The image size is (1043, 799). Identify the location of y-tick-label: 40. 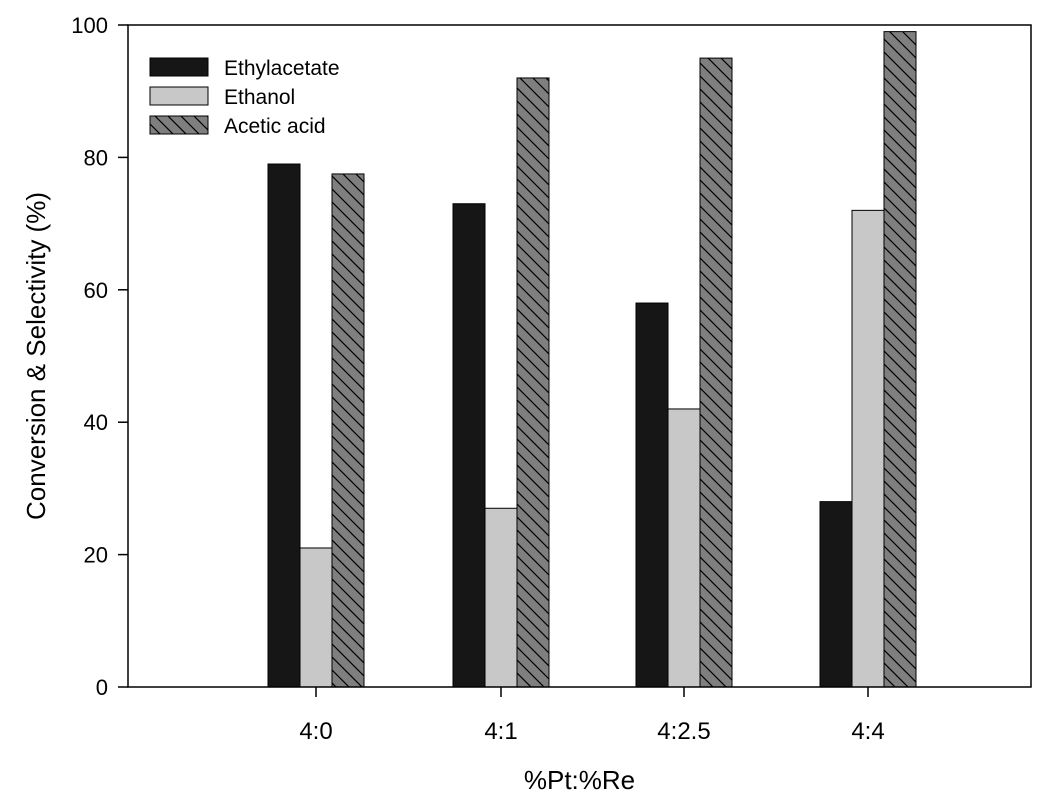
(96, 422).